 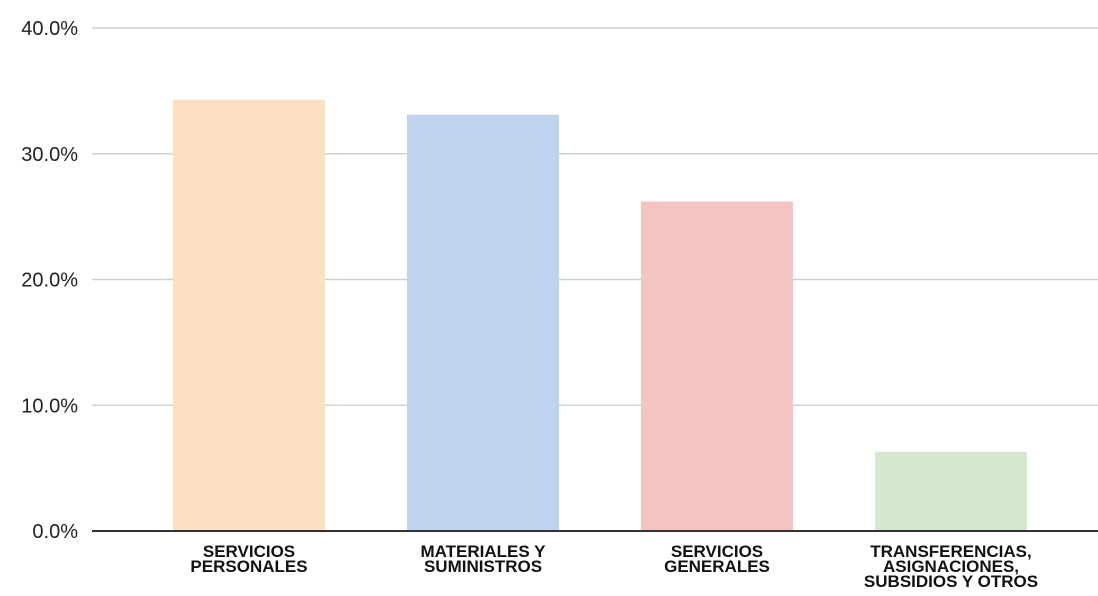 What do you see at coordinates (951, 581) in the screenshot?
I see `x-category-label-line: SUBSIDIOS Y OTROS` at bounding box center [951, 581].